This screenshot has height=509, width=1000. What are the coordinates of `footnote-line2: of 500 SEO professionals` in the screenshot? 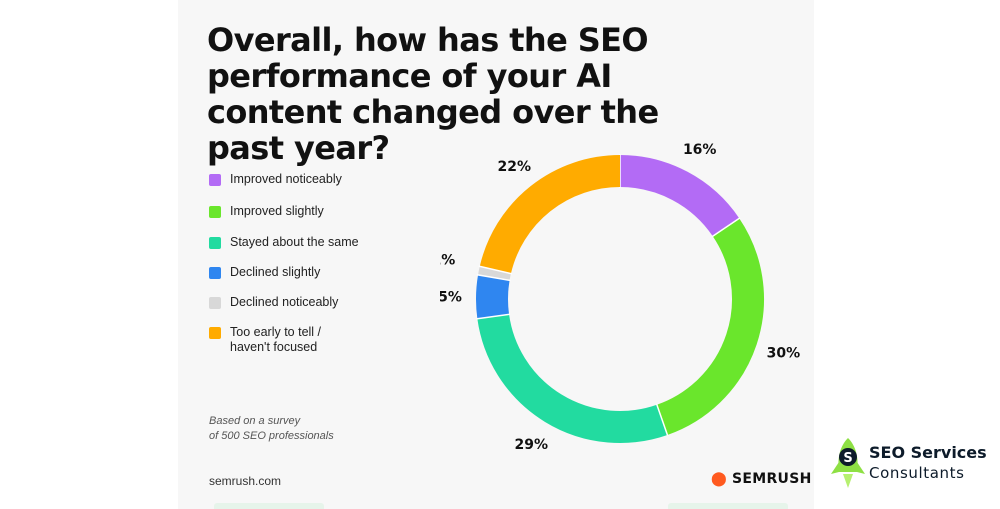 It's located at (271, 436).